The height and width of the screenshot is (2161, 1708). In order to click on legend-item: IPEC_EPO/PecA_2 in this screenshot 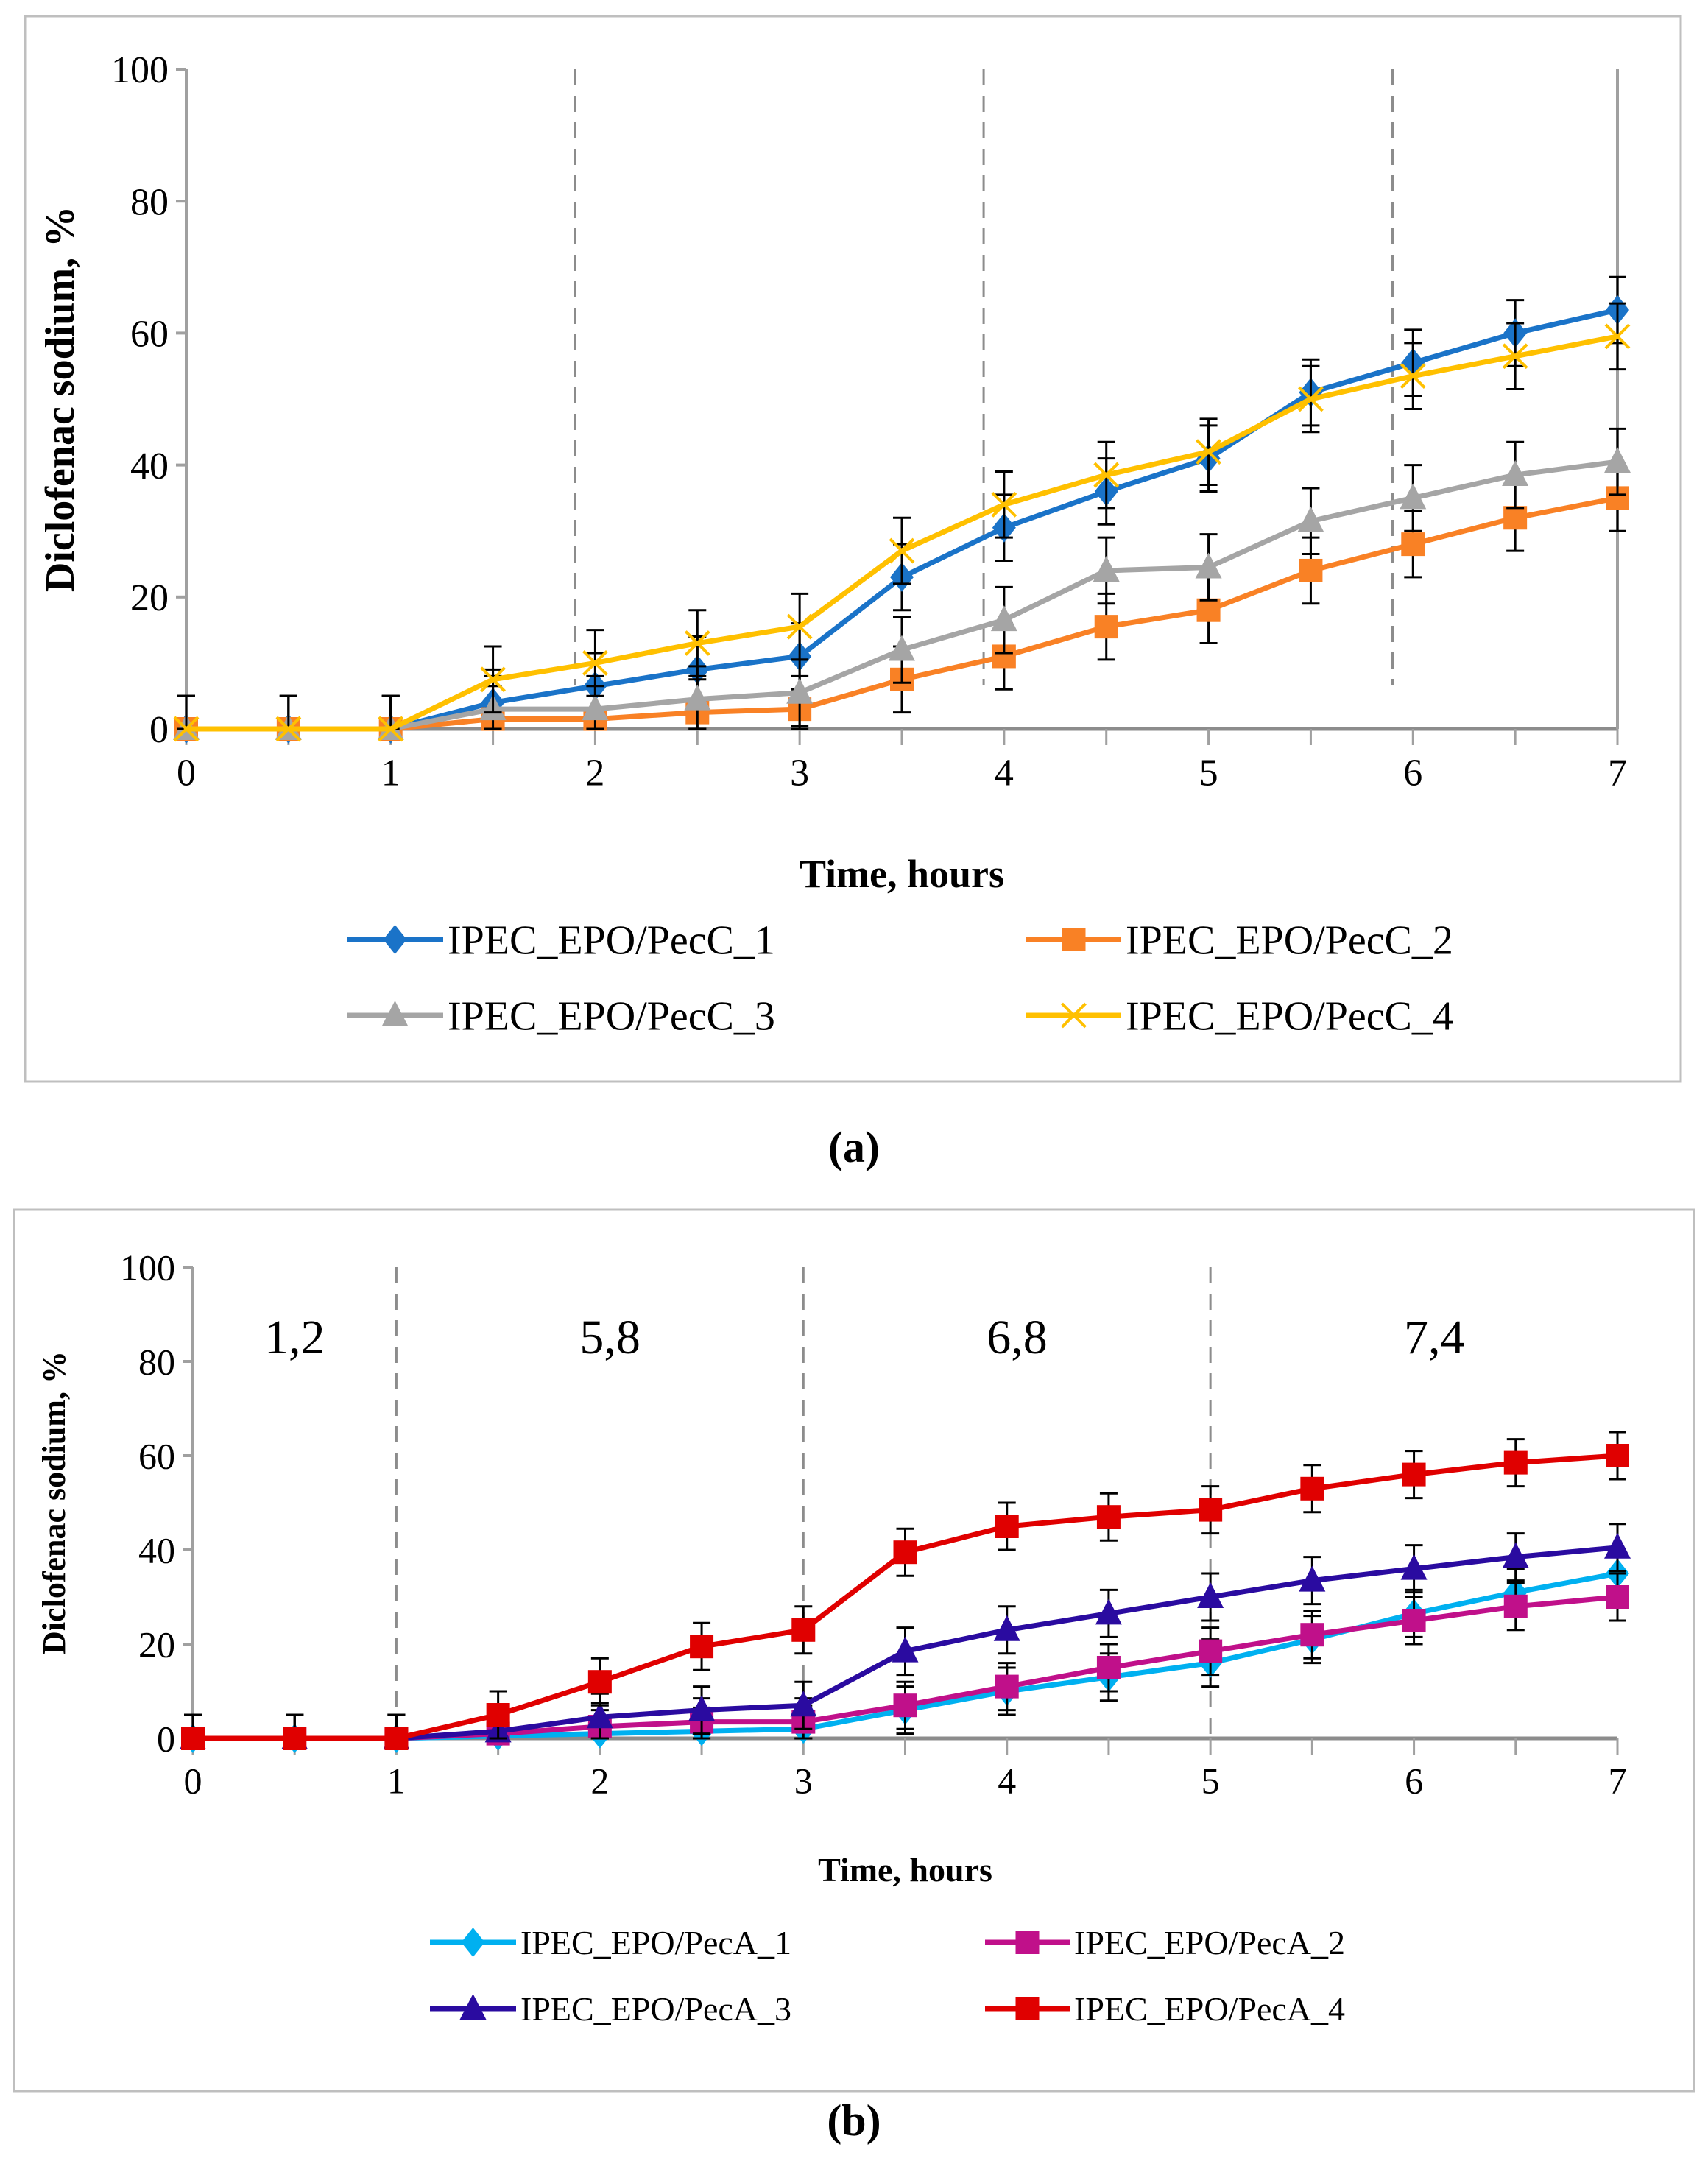, I will do `click(1165, 1942)`.